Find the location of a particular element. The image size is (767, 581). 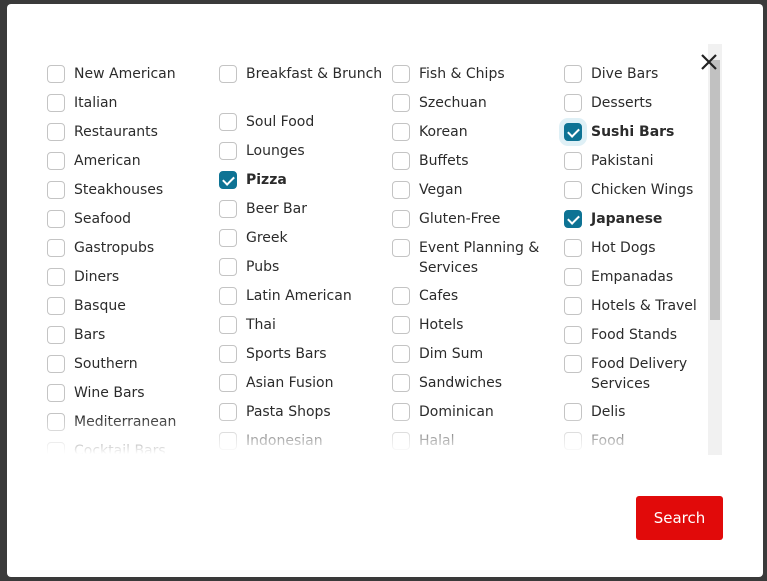

category-checkbox-item: Hotels is located at coordinates (474, 329).